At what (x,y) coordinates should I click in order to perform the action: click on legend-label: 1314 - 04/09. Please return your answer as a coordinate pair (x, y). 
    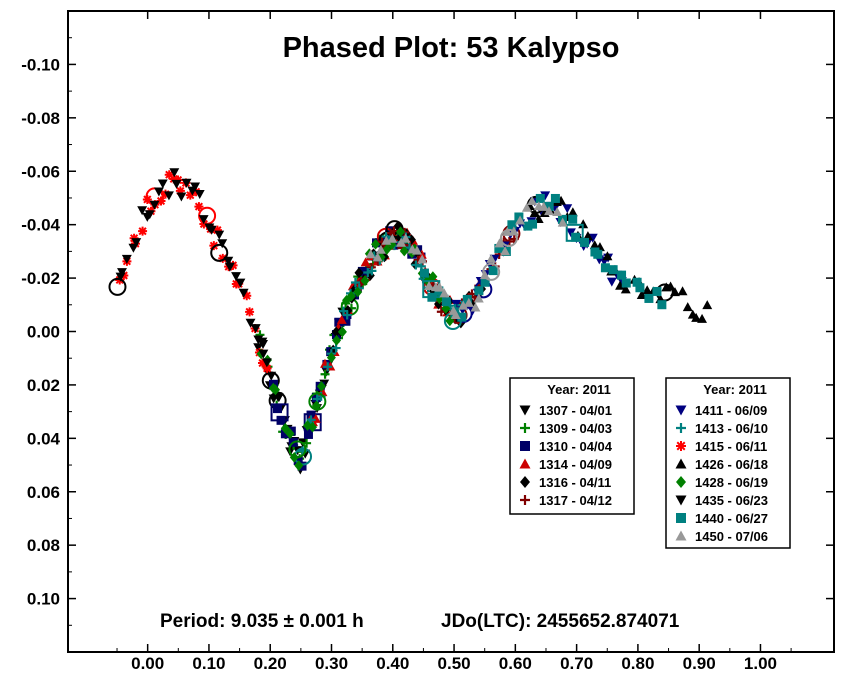
    Looking at the image, I should click on (575, 464).